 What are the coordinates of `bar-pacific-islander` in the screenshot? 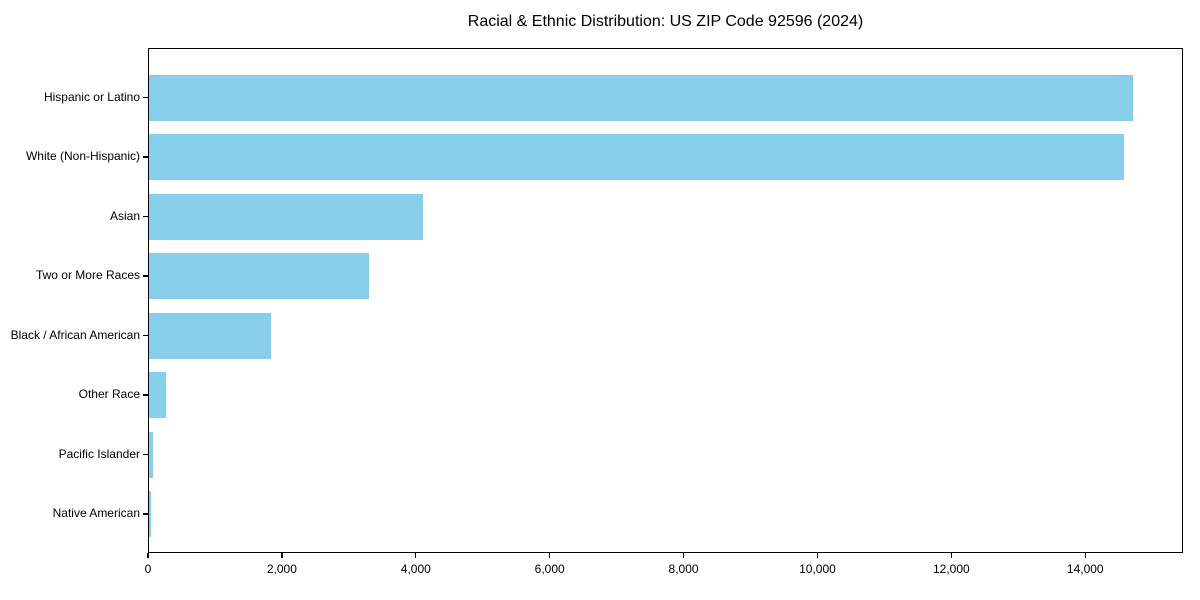 It's located at (151, 454).